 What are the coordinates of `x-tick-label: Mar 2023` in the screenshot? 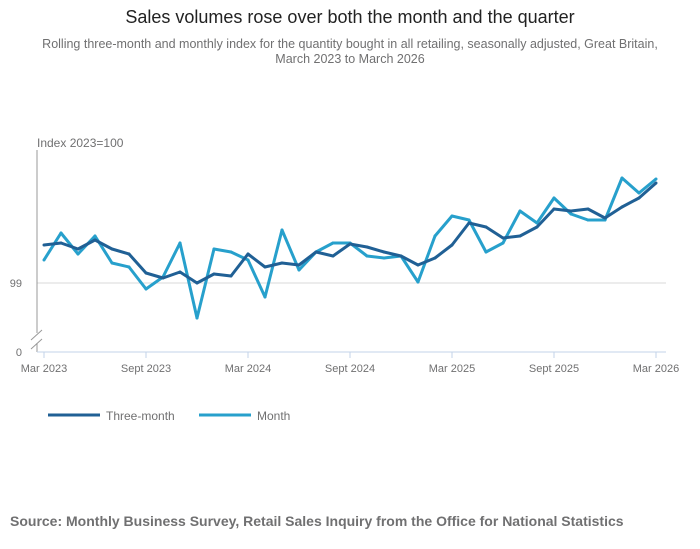 It's located at (44, 369).